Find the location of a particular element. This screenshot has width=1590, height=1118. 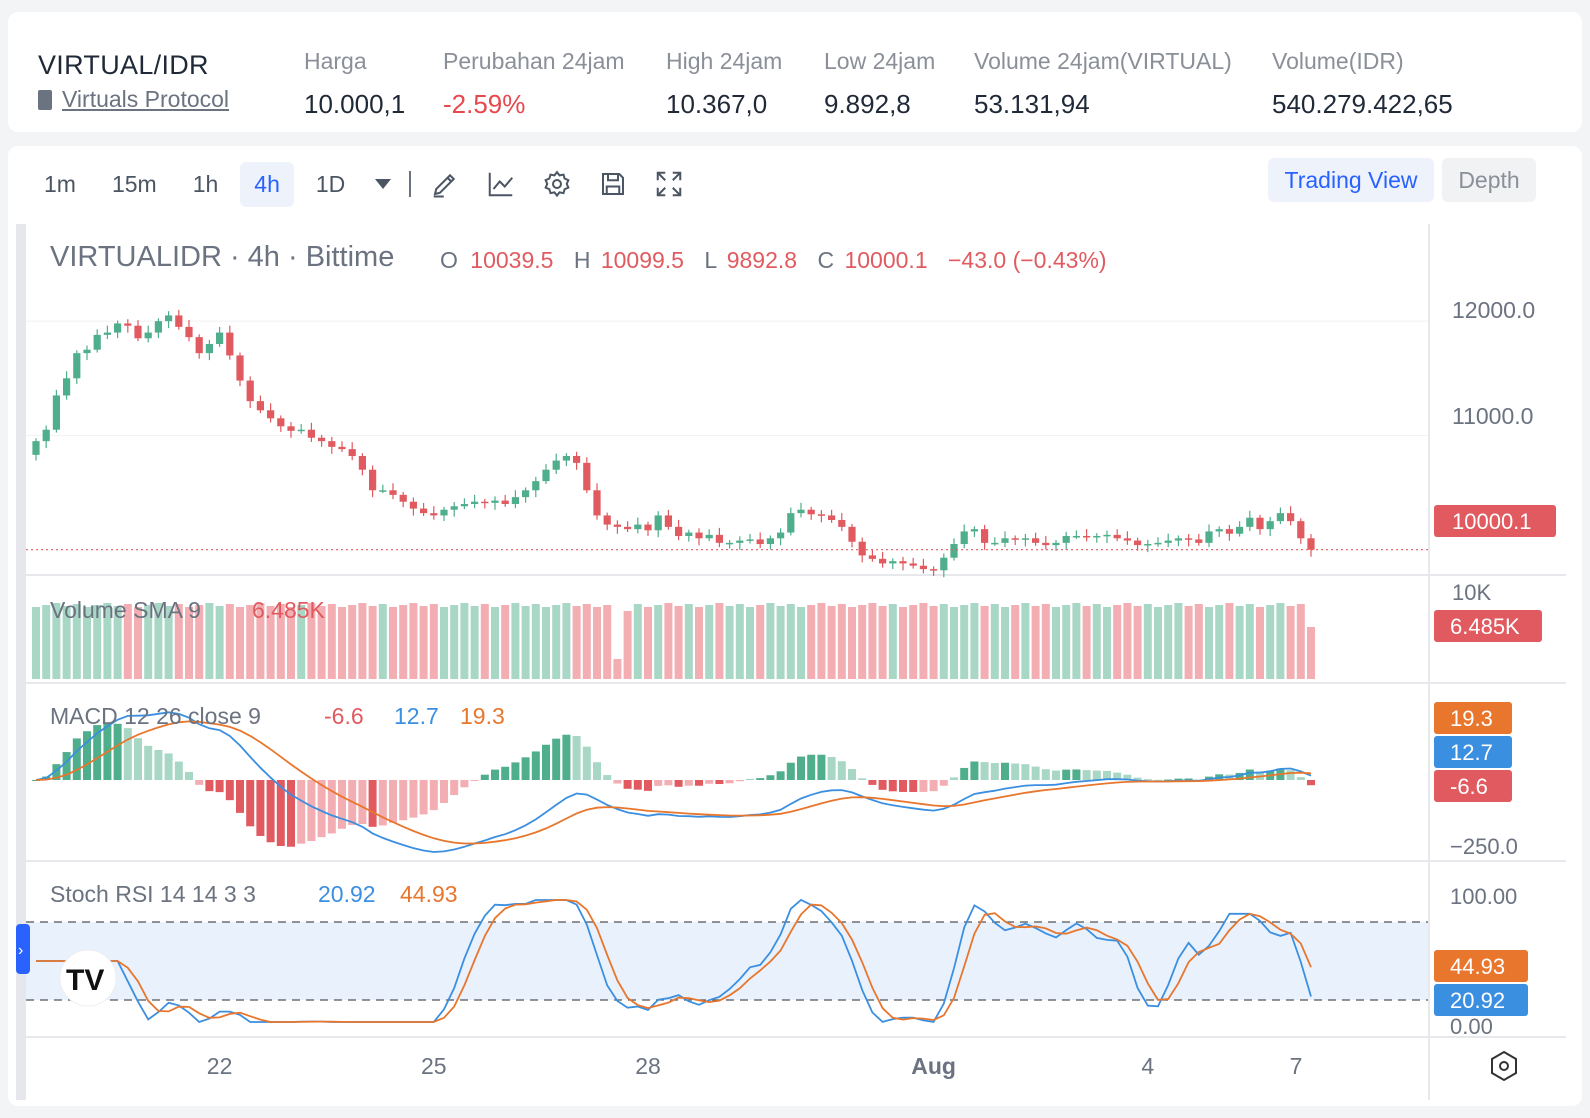

gear-icon is located at coordinates (557, 184).